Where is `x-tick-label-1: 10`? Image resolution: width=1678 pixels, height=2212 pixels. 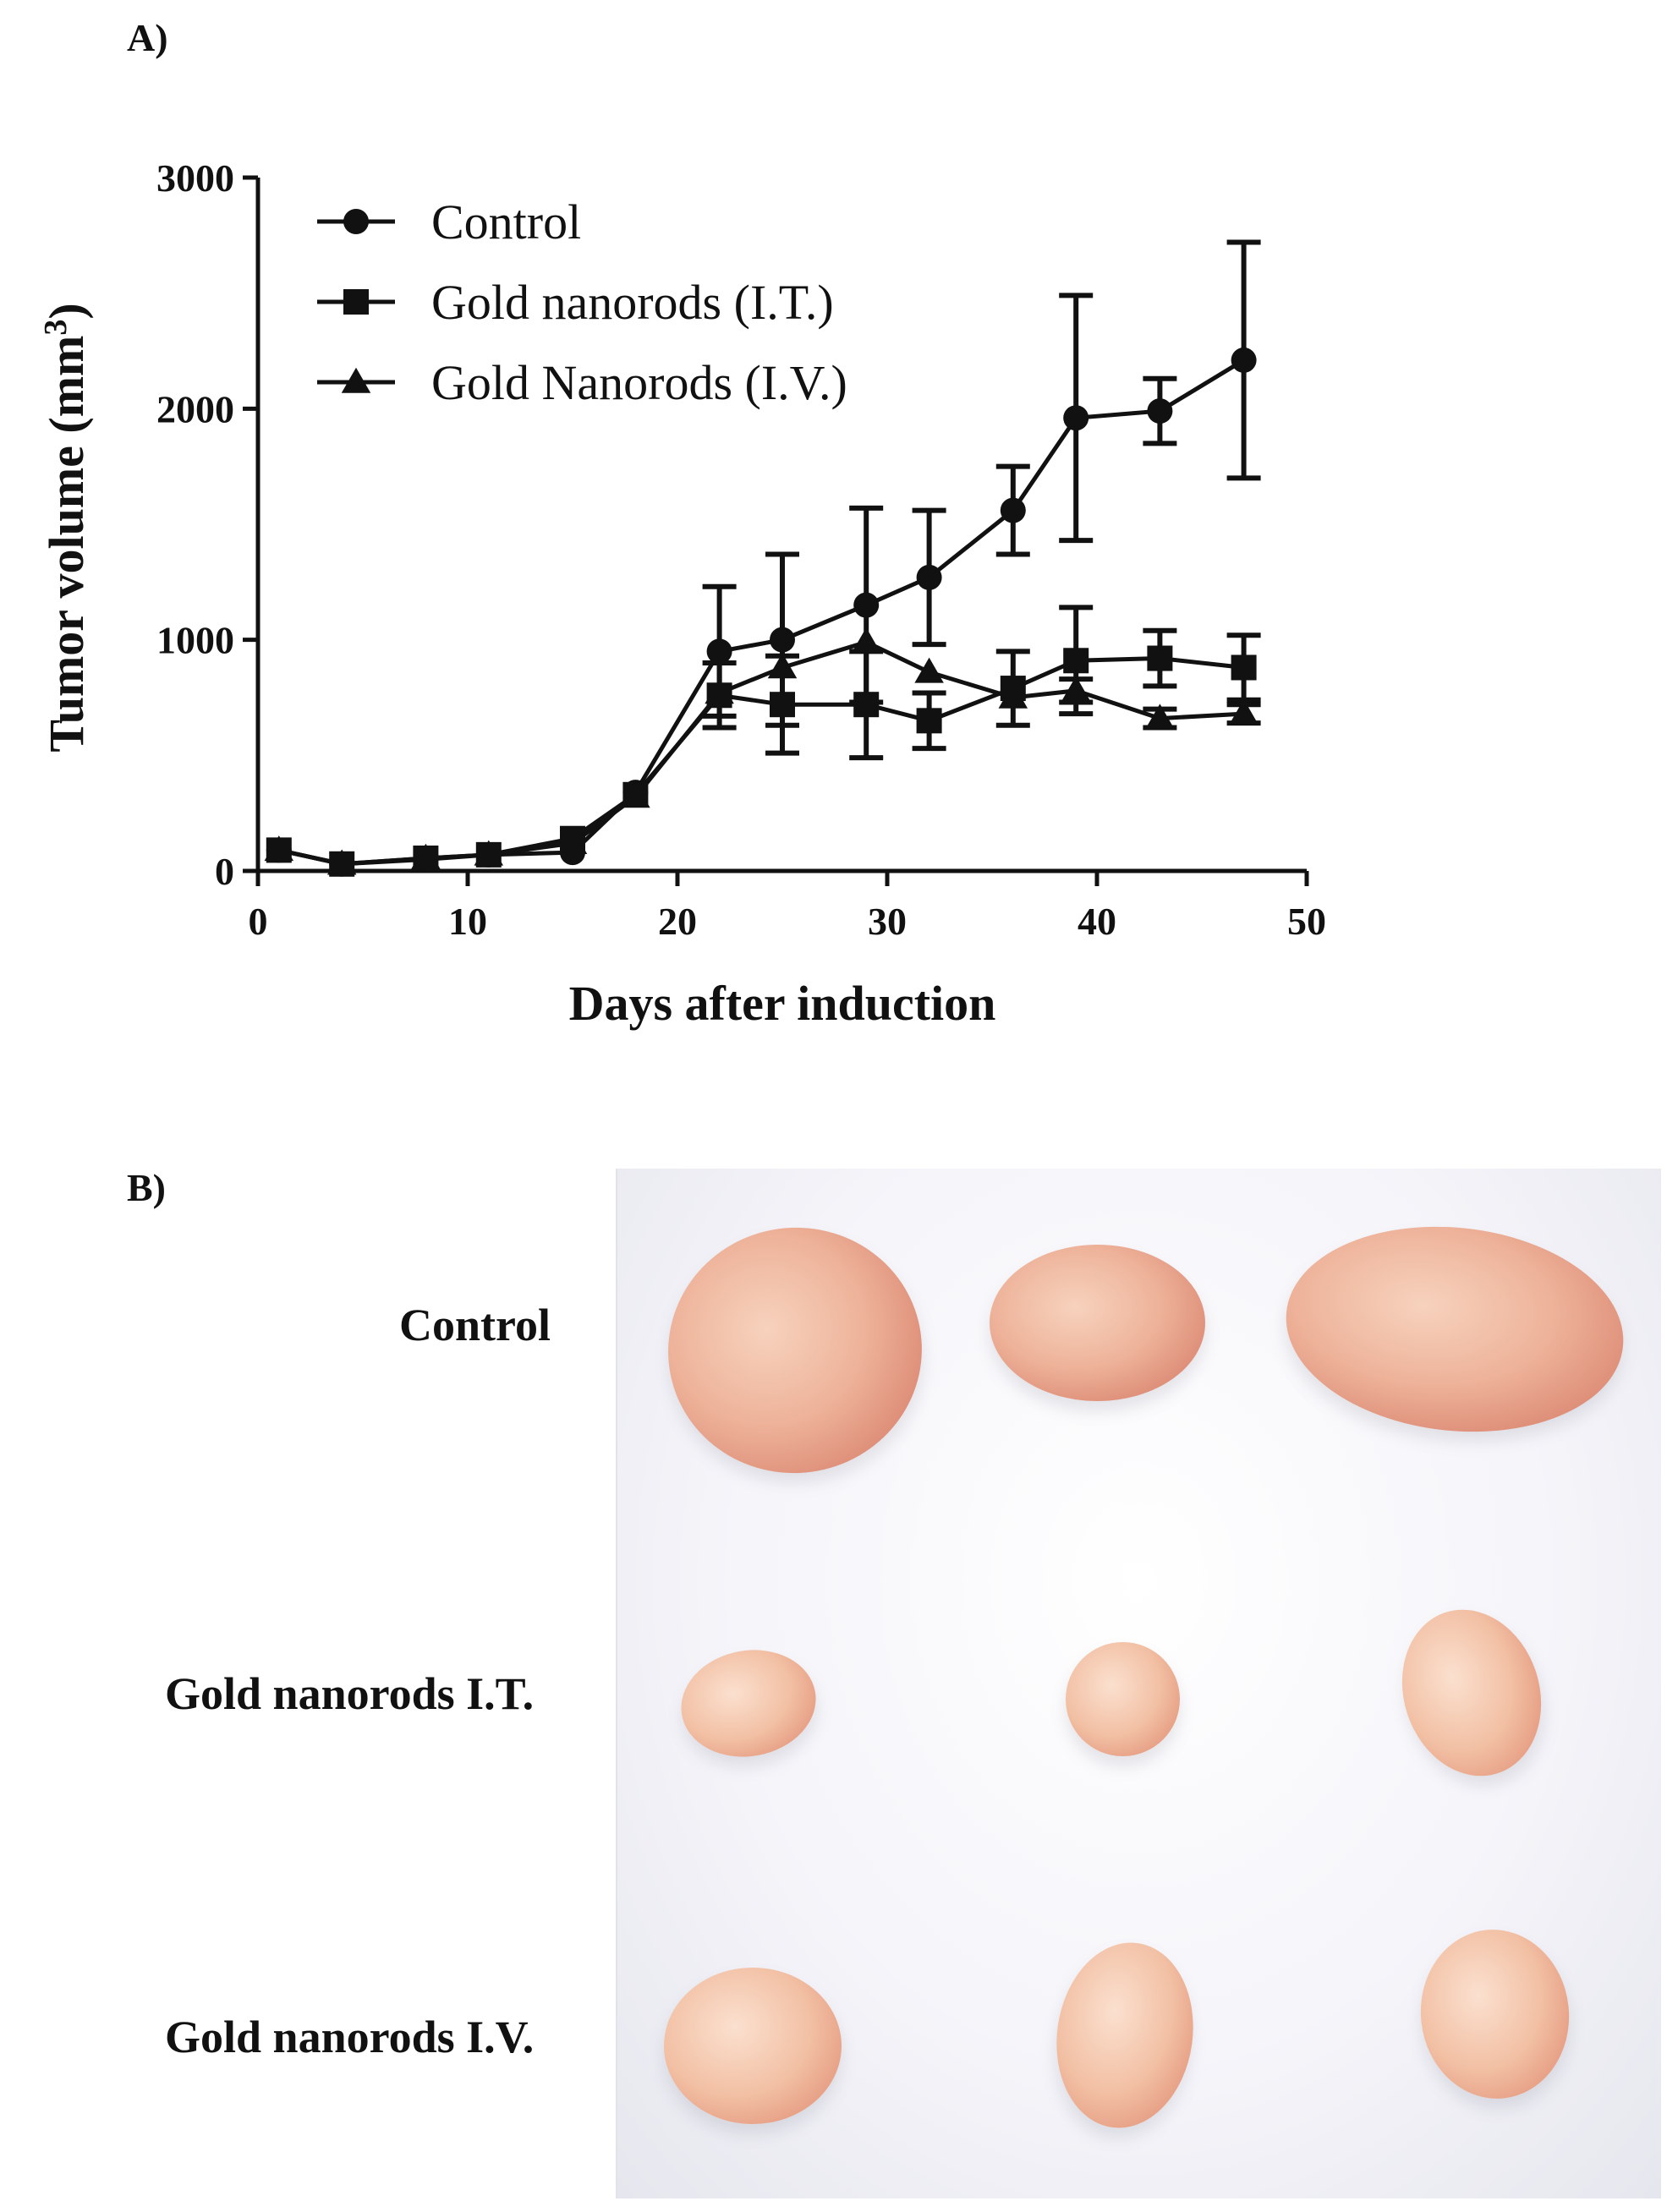
x-tick-label-1: 10 is located at coordinates (468, 921).